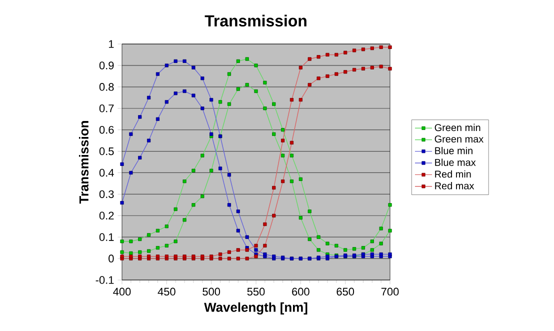 The height and width of the screenshot is (331, 554). What do you see at coordinates (167, 292) in the screenshot?
I see `x-tick-label: 450` at bounding box center [167, 292].